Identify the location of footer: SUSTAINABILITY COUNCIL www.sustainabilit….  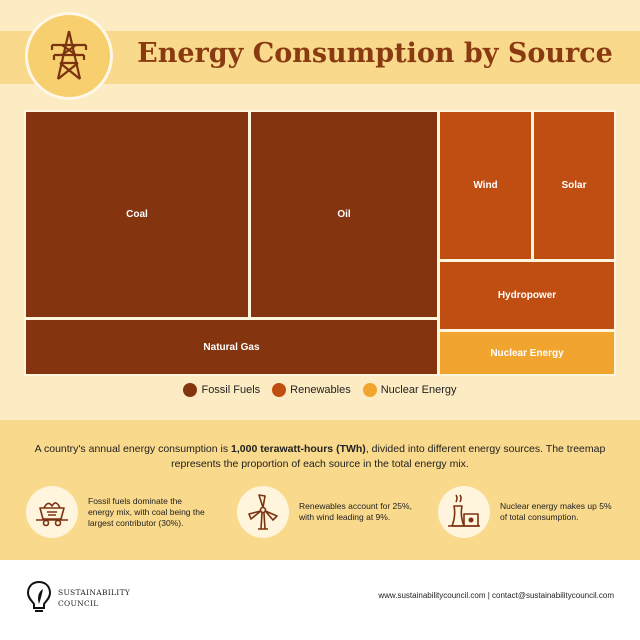
(320, 600).